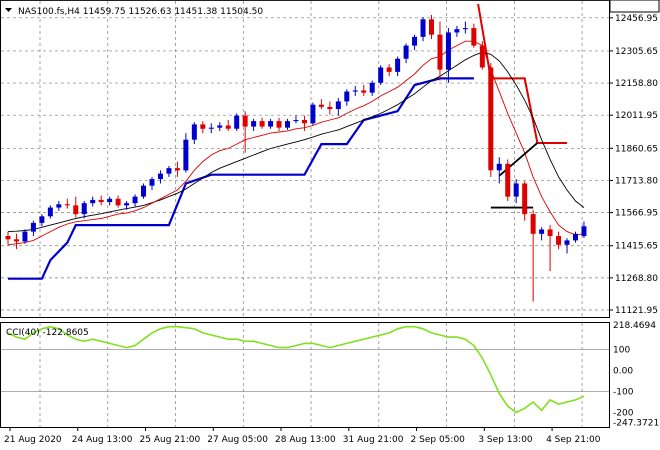  What do you see at coordinates (170, 440) in the screenshot?
I see `time-tick-label: 25 Aug 21:00` at bounding box center [170, 440].